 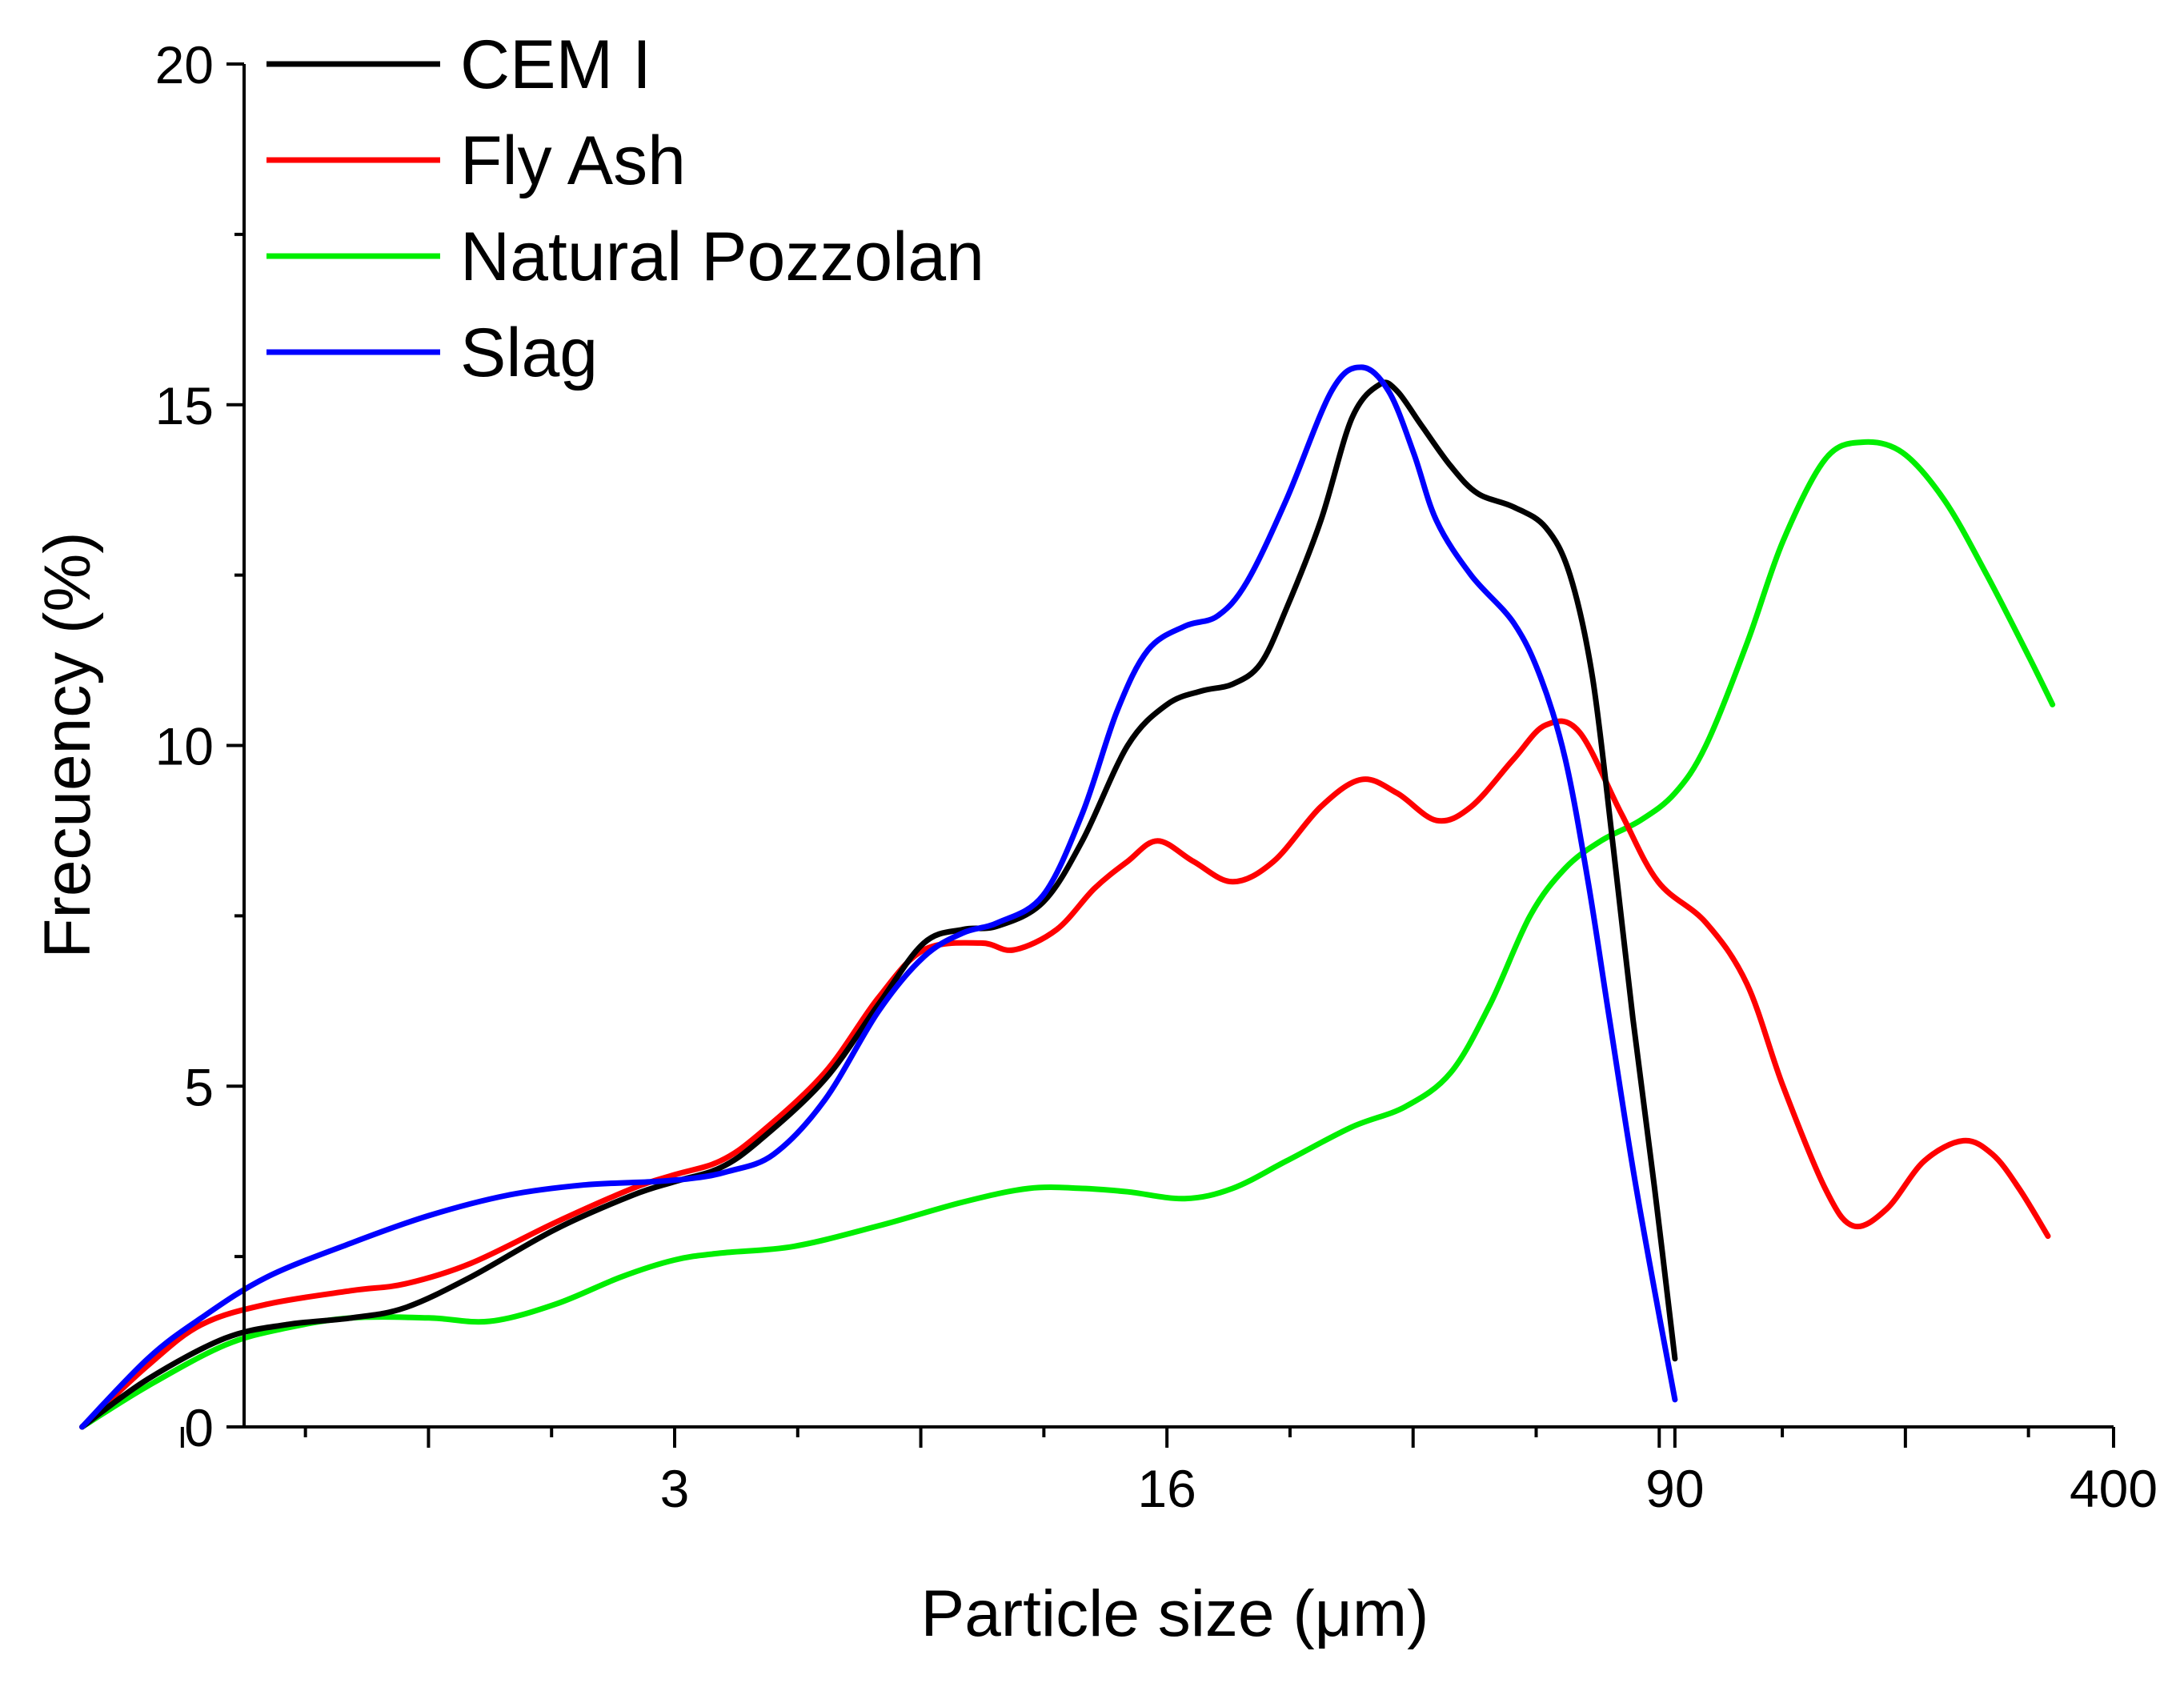 I want to click on x-tick-label: 400, so click(x=2114, y=1488).